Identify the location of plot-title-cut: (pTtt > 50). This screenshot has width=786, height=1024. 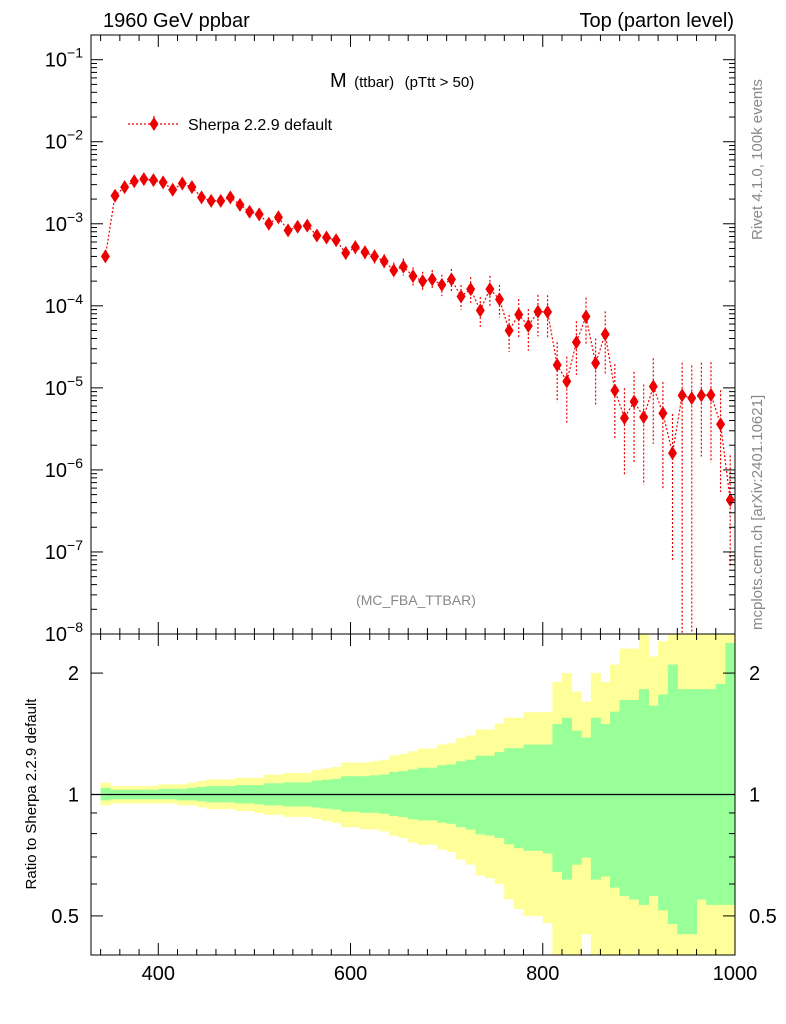
(440, 82).